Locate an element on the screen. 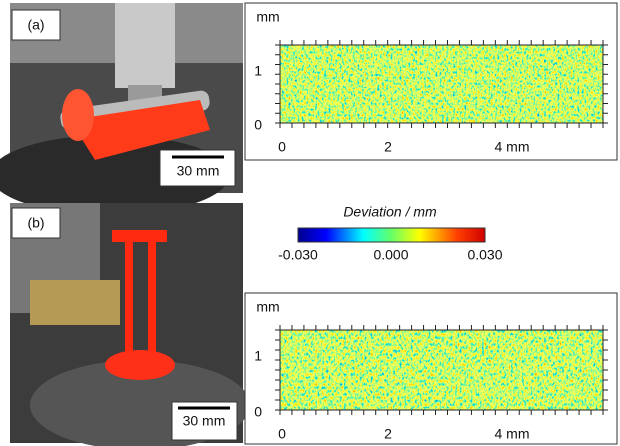 This screenshot has width=620, height=446. panel-label: (a) is located at coordinates (35, 25).